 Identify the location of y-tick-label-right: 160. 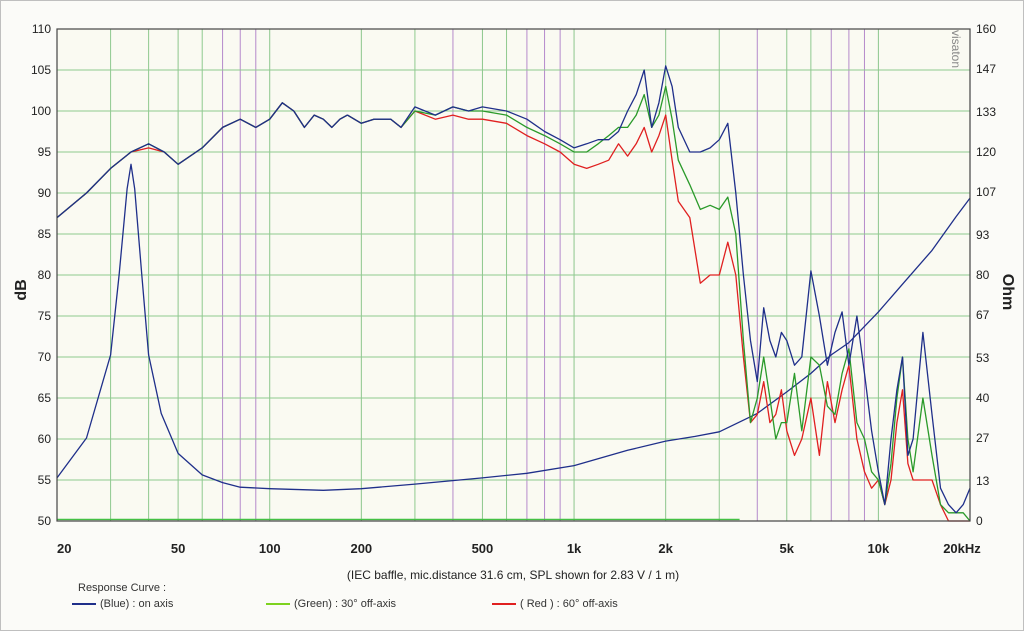
(986, 29).